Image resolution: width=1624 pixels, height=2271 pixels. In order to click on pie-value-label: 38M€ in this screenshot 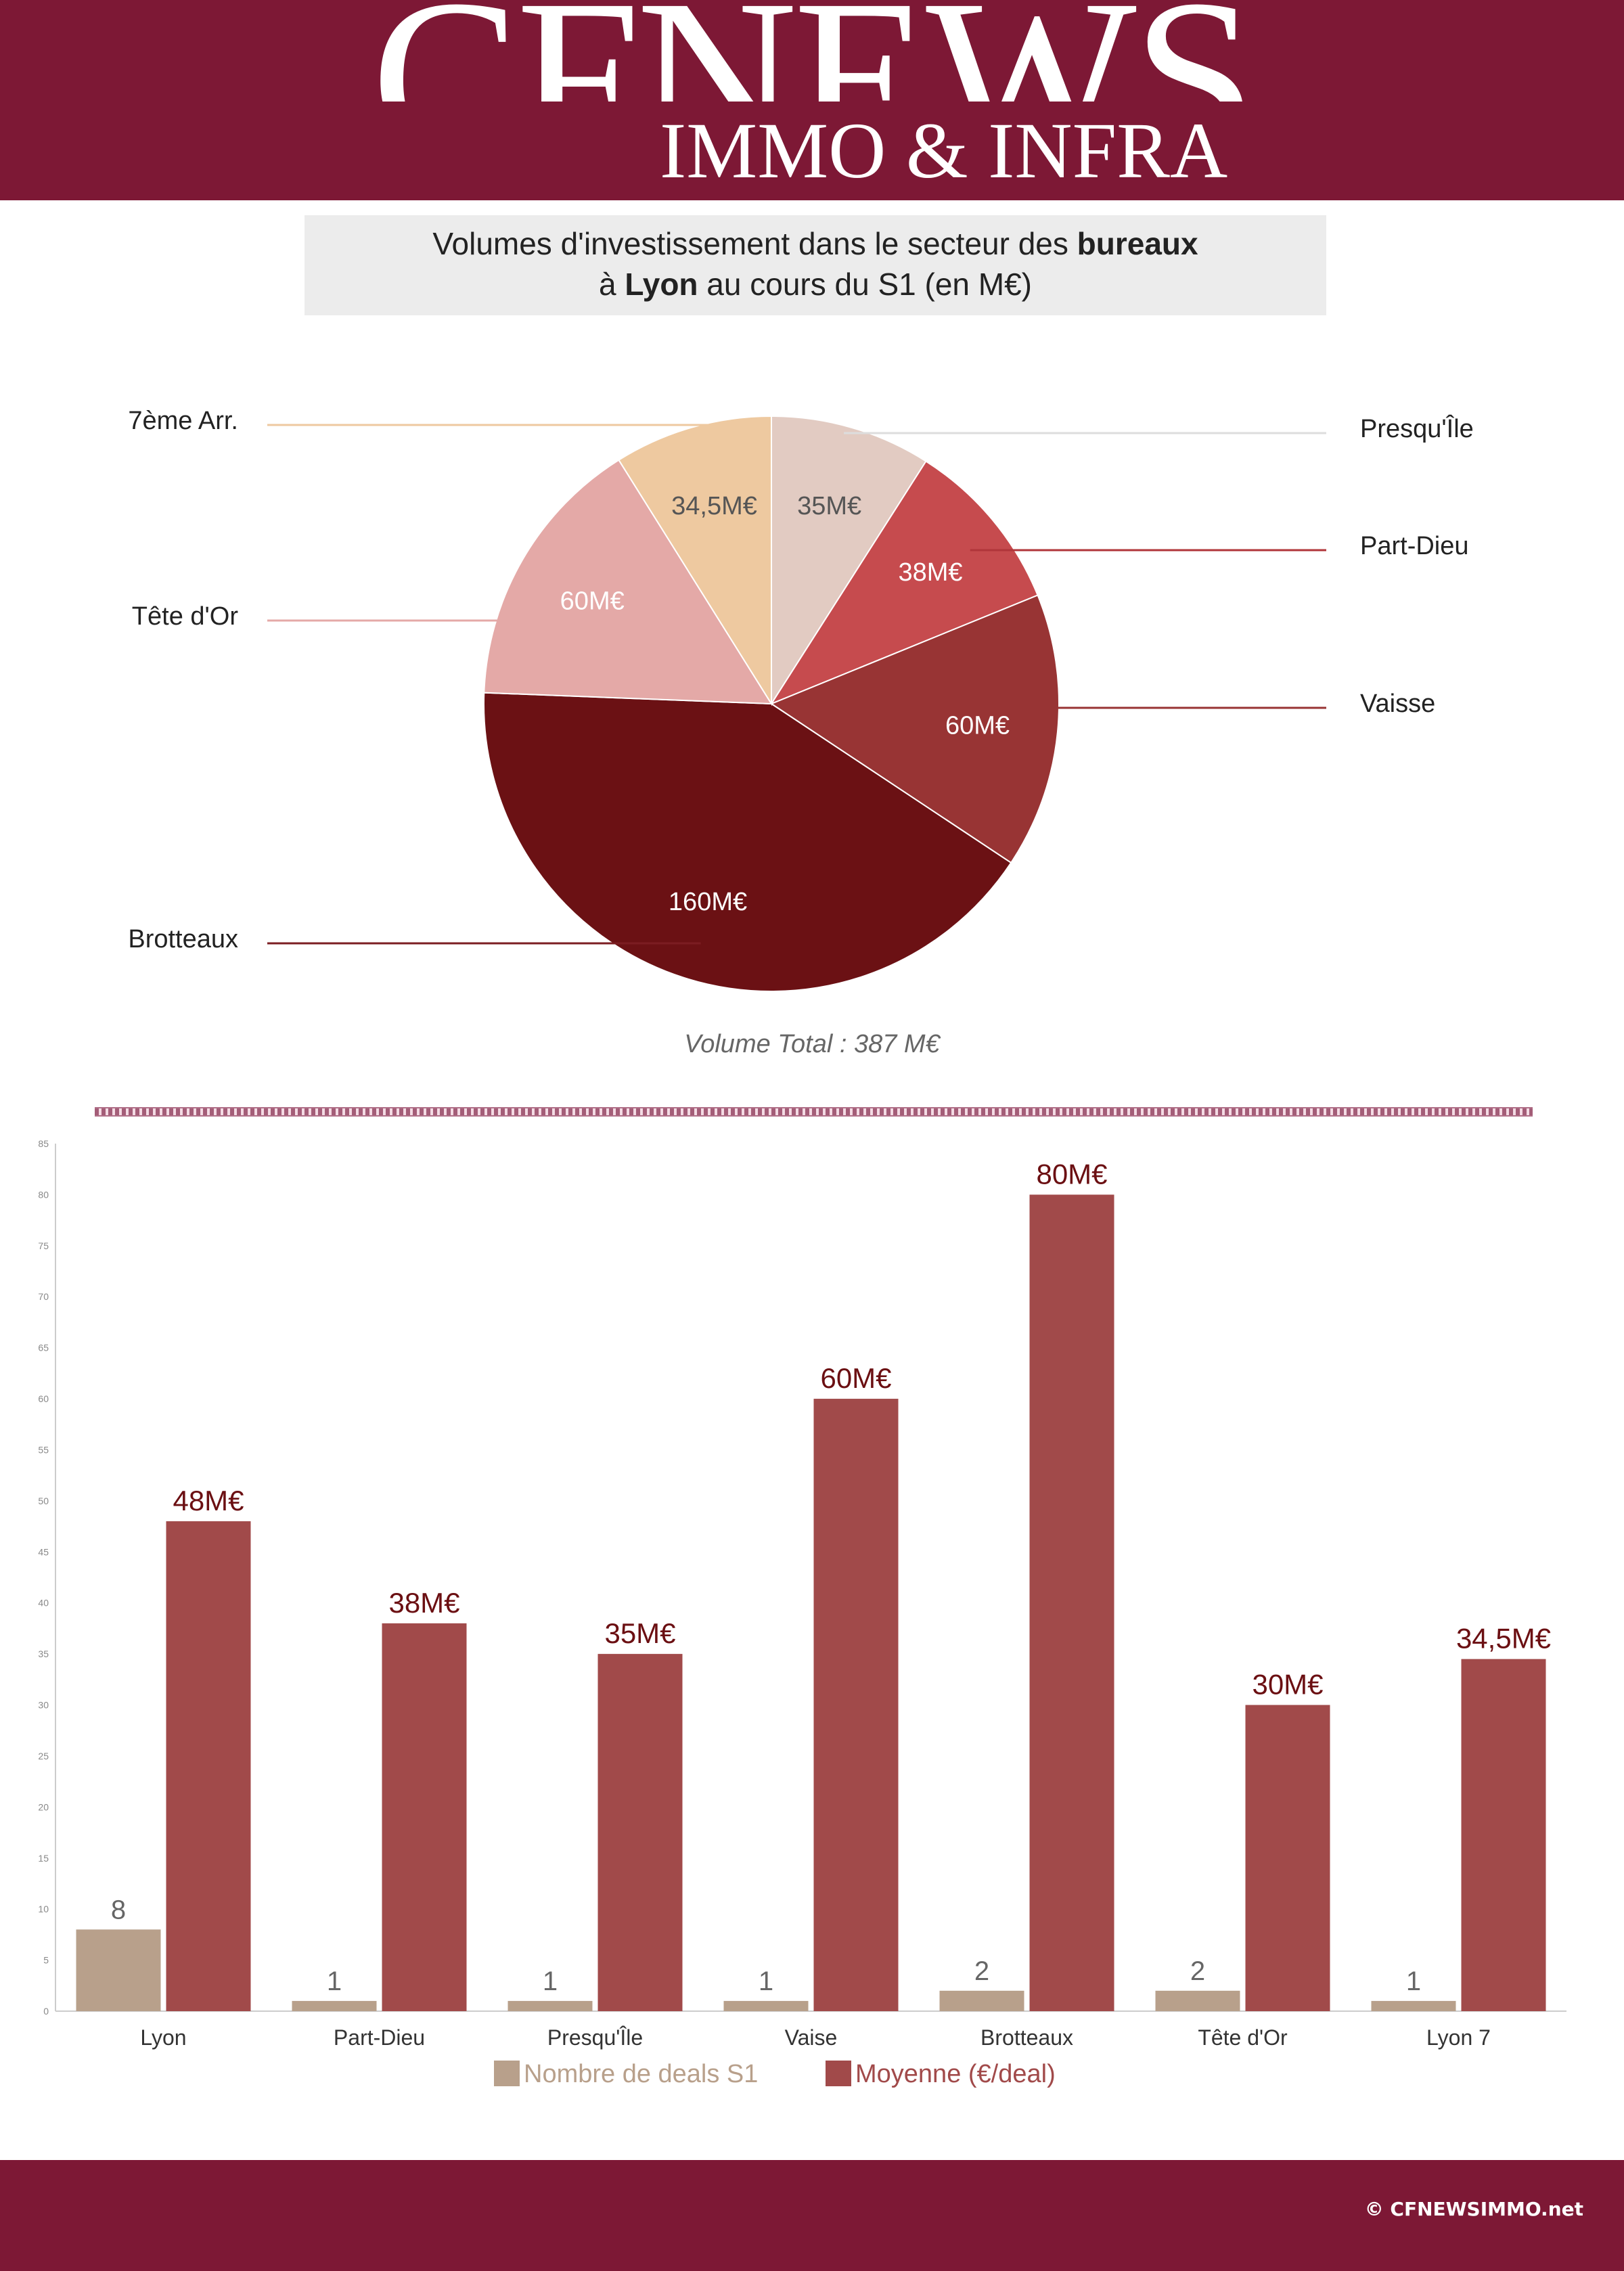, I will do `click(930, 572)`.